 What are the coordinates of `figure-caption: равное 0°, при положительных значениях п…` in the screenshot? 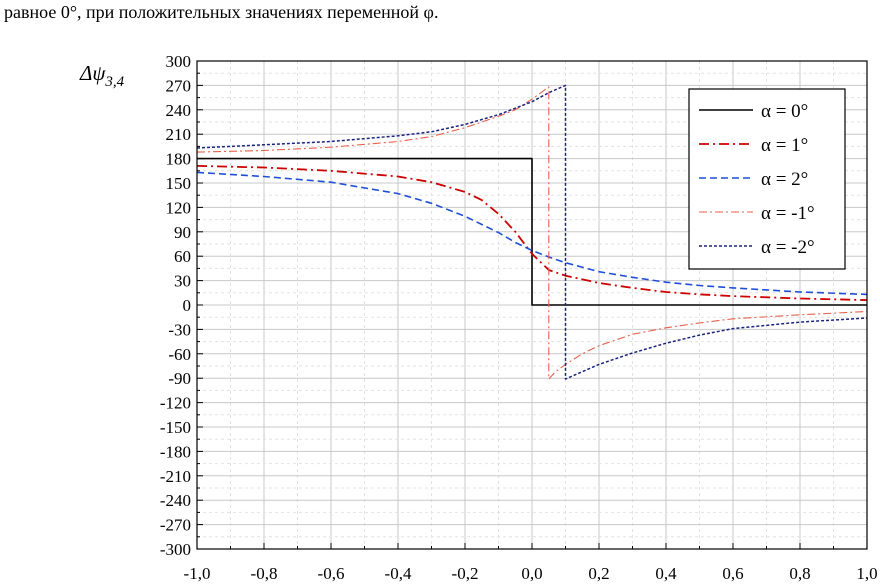 It's located at (221, 12).